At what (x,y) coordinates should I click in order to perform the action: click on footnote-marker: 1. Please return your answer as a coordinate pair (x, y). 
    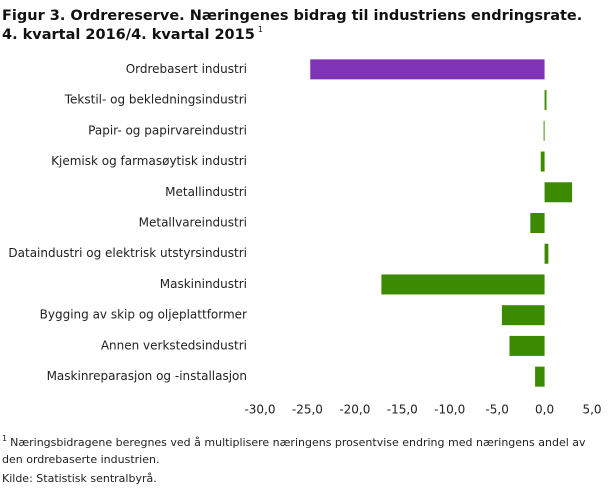
    Looking at the image, I should click on (4, 438).